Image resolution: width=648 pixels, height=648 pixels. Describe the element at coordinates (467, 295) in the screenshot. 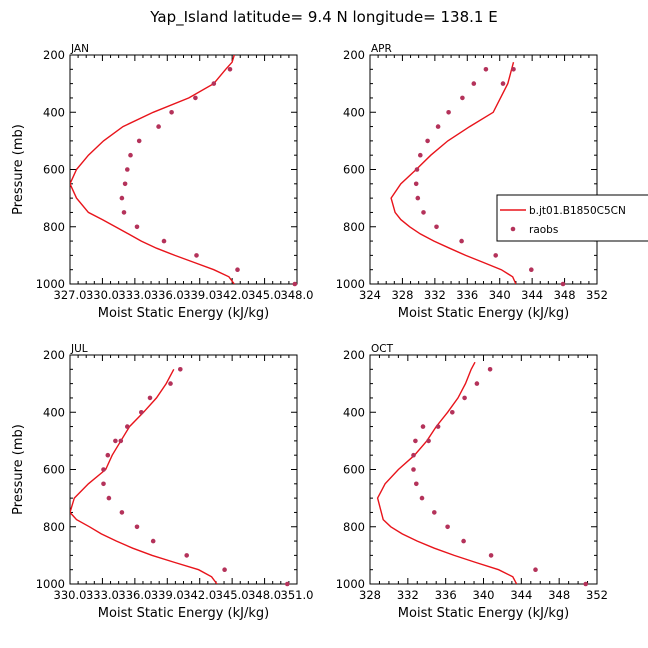

I see `x-tick-label: 336` at that location.